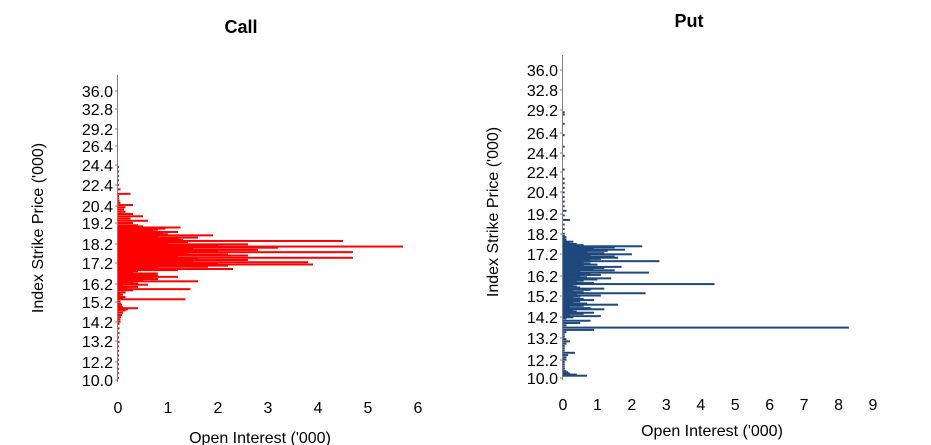 This screenshot has width=931, height=445. I want to click on put-y-tick-label: 36.0, so click(542, 71).